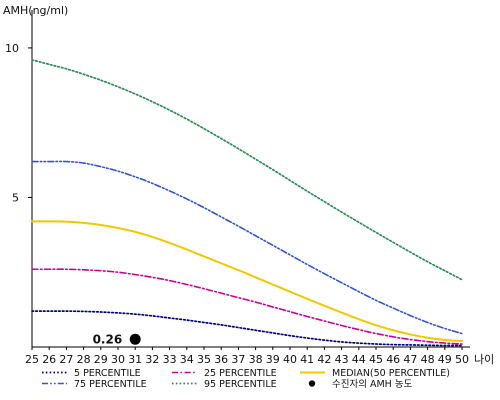  What do you see at coordinates (35, 10) in the screenshot?
I see `y-axis-title: AMH(ng/ml)` at bounding box center [35, 10].